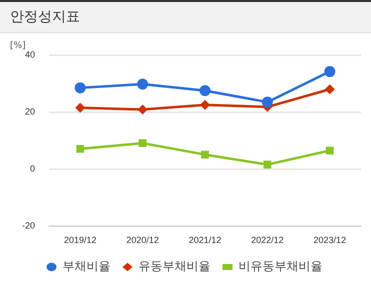  Describe the element at coordinates (30, 111) in the screenshot. I see `y-tick-label: 20` at that location.